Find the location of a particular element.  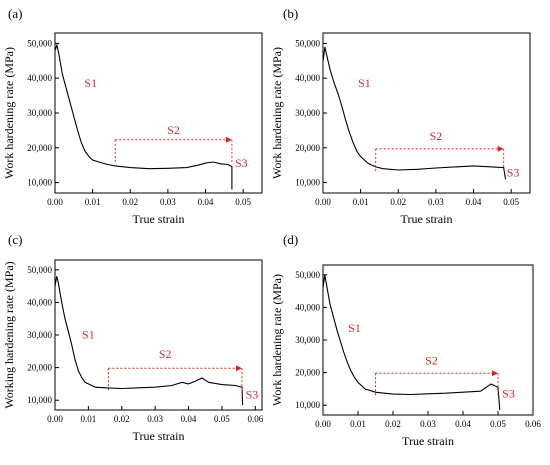

panel-label: (a) is located at coordinates (15, 13).